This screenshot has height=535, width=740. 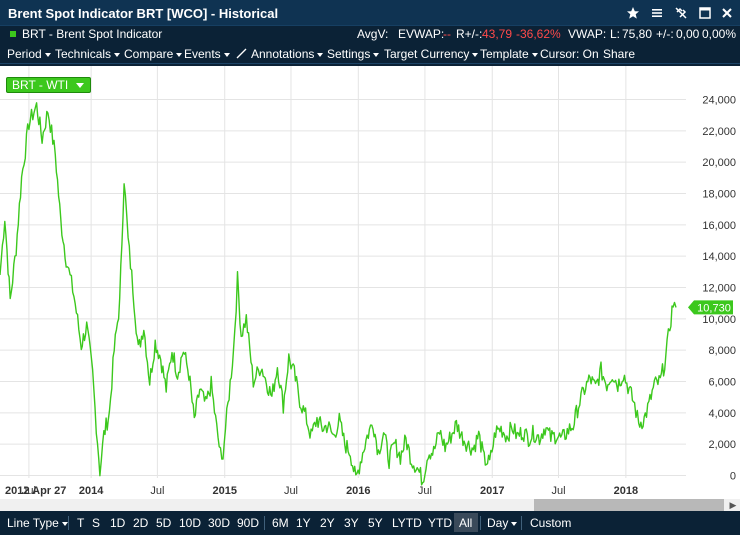 What do you see at coordinates (358, 491) in the screenshot?
I see `x-tick-label: 2016` at bounding box center [358, 491].